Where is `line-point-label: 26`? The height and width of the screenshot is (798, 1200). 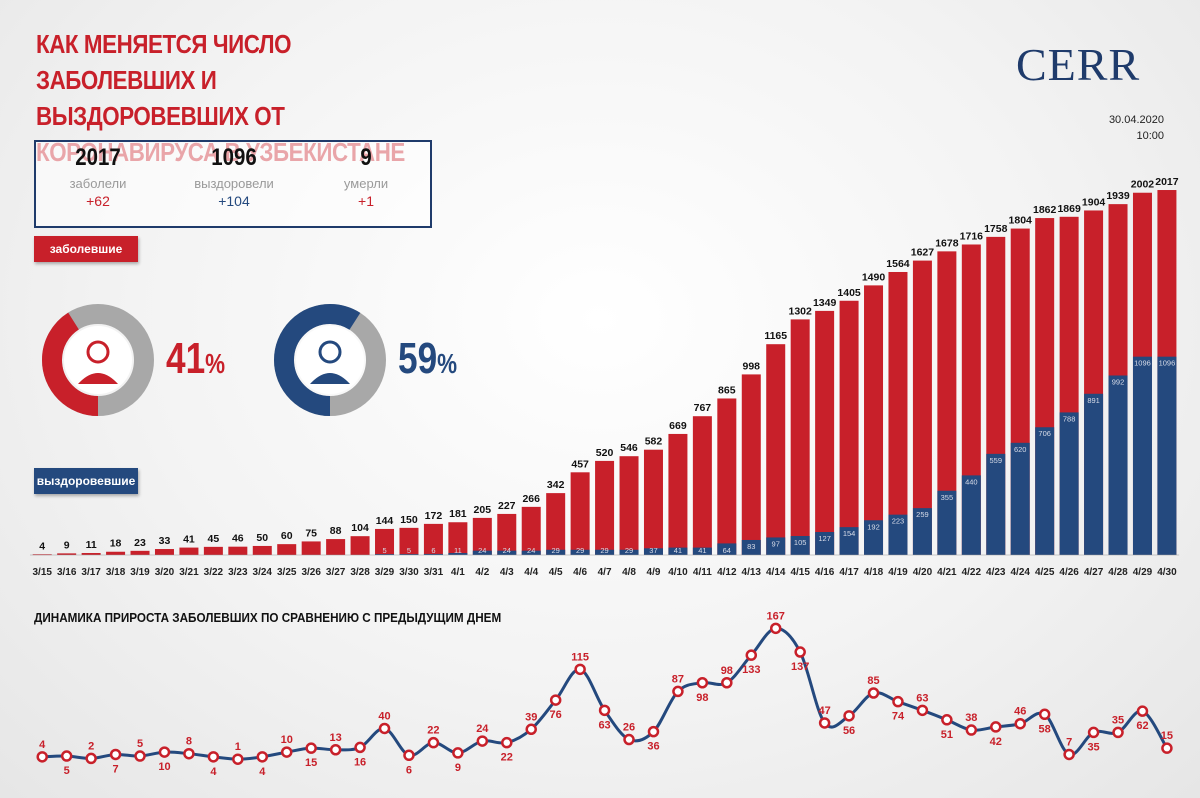
line-point-label: 26 is located at coordinates (629, 728).